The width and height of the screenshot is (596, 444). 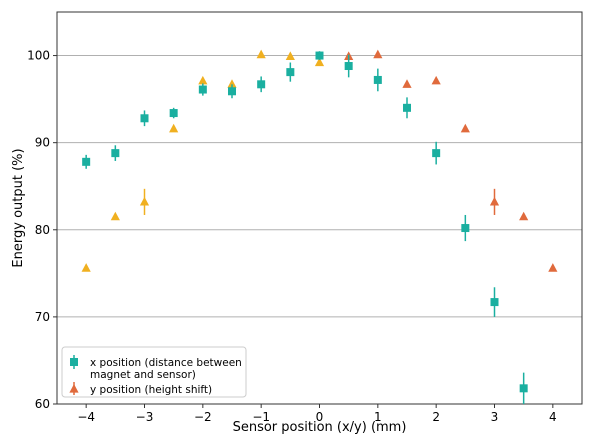 I want to click on y-tick-label: 80, so click(x=42, y=230).